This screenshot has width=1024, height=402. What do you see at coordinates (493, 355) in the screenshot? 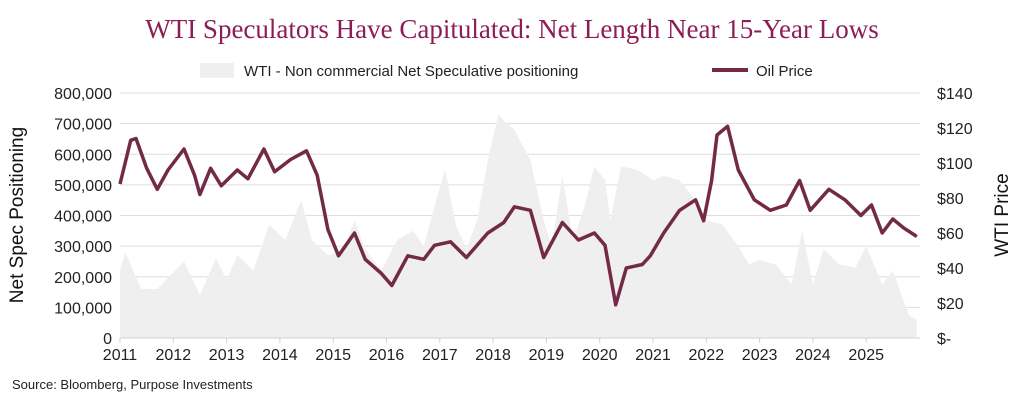
I see `x-tick-label: 2018` at bounding box center [493, 355].